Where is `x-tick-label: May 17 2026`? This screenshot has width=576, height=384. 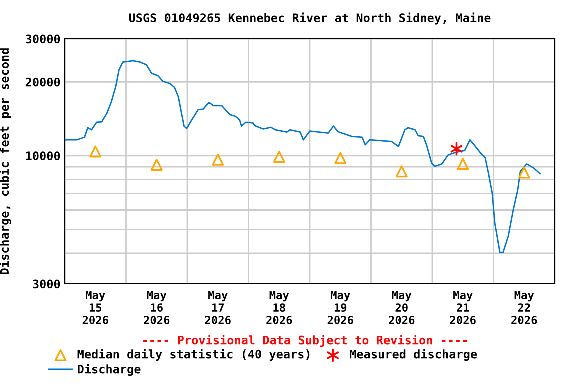
x-tick-label: May 17 2026 is located at coordinates (218, 307).